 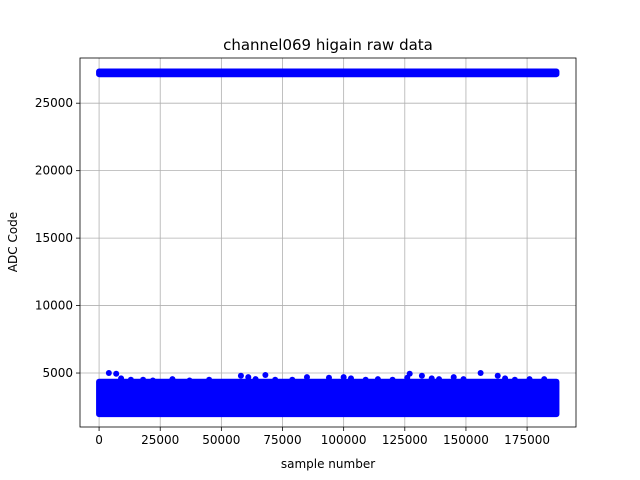 I want to click on x-tick-label: 175000, so click(x=527, y=440).